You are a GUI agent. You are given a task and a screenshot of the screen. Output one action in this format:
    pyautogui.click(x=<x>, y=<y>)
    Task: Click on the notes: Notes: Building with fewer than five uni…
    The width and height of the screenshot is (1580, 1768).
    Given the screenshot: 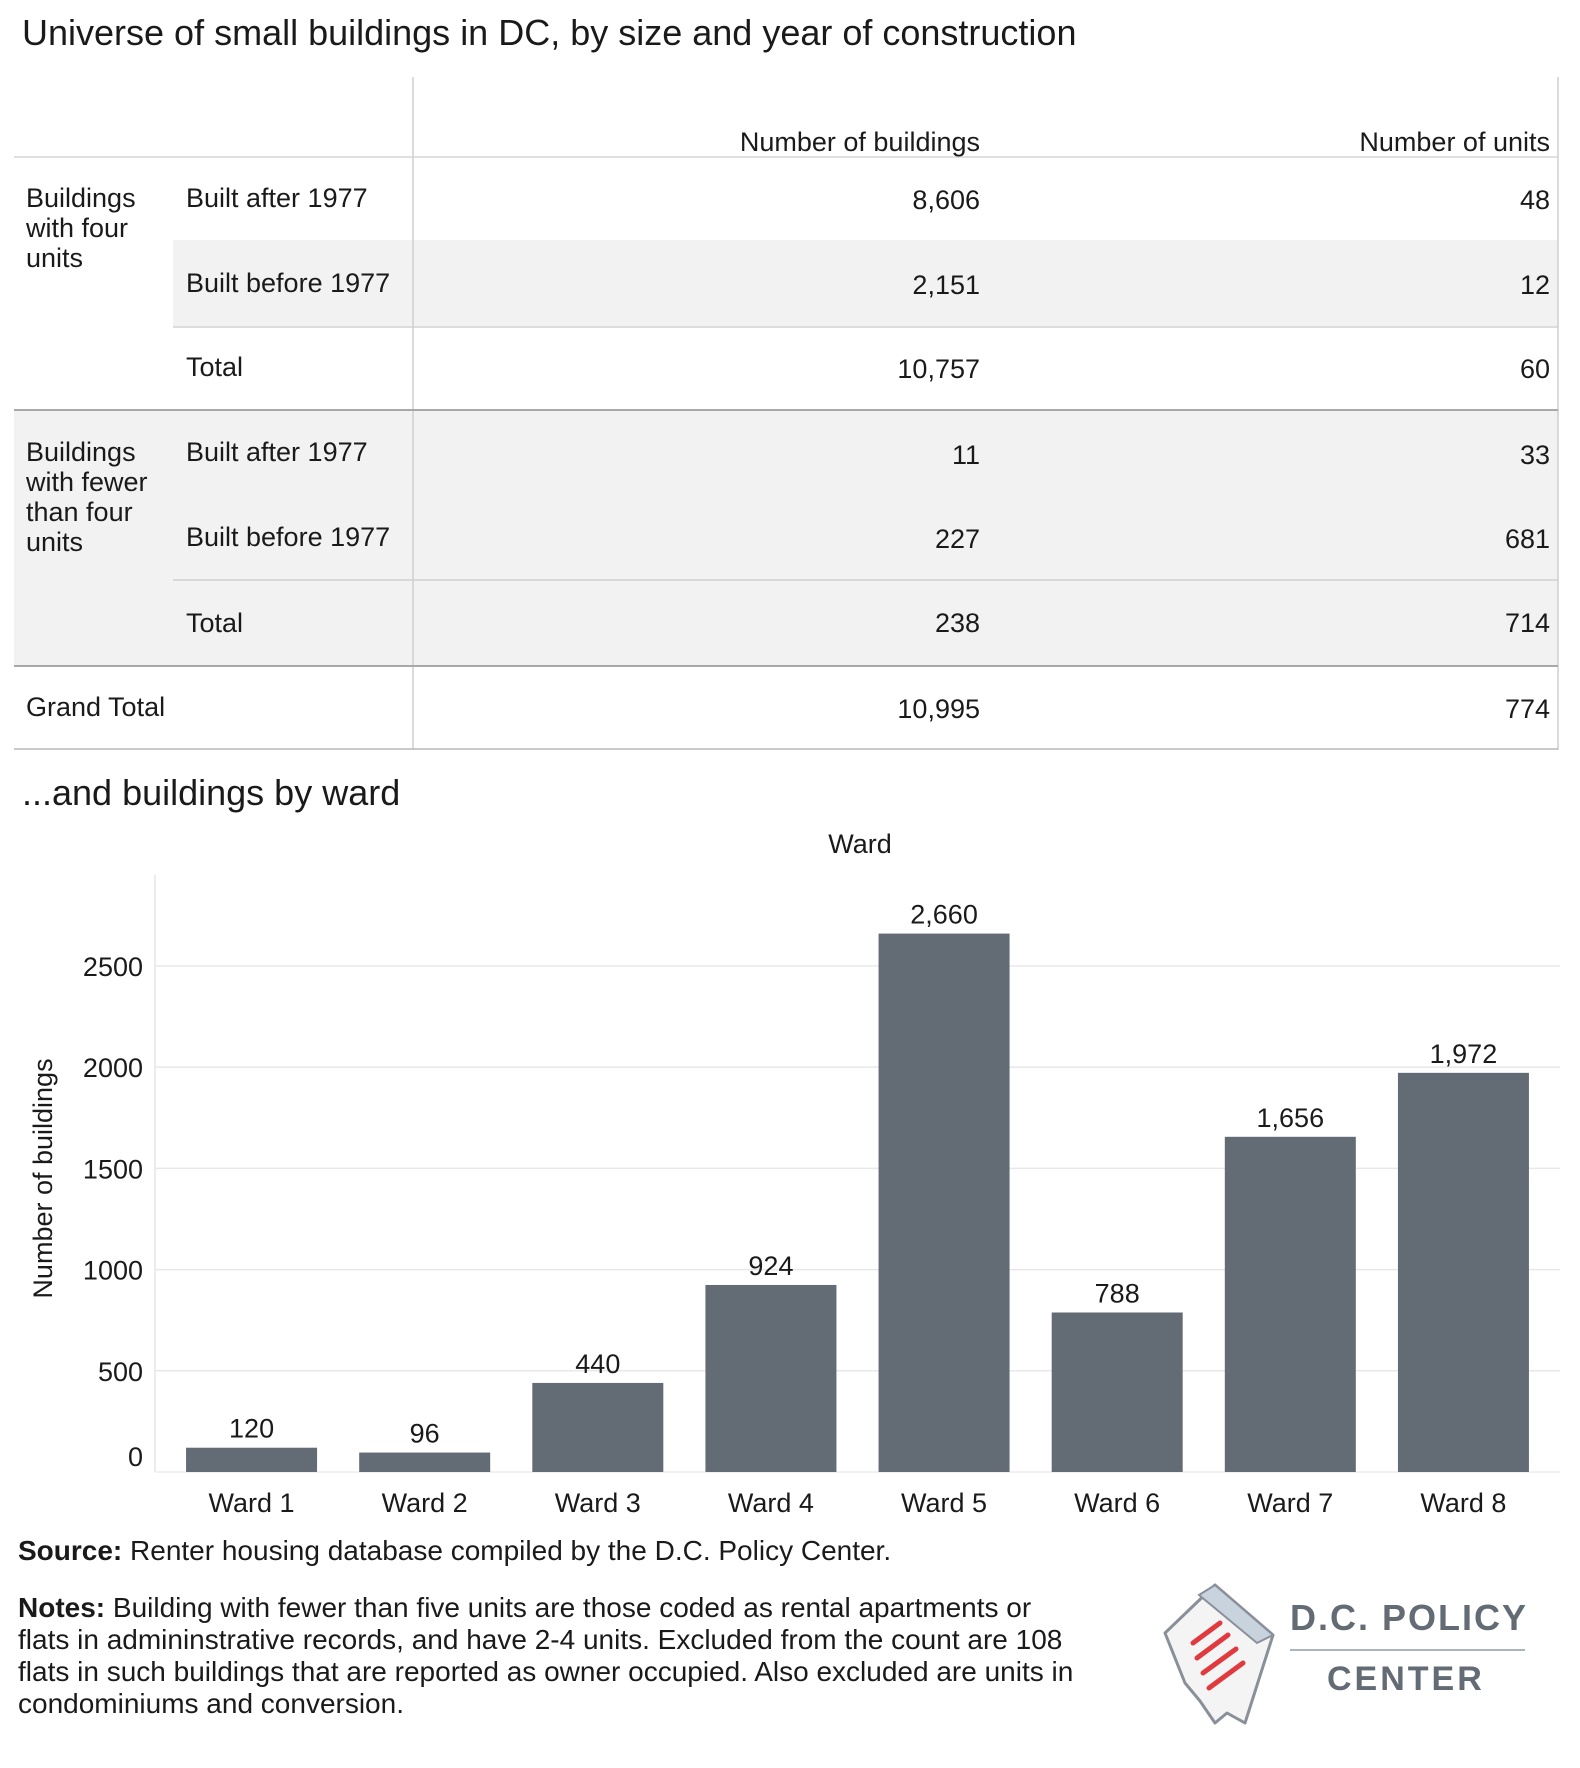 What is the action you would take?
    pyautogui.click(x=553, y=1656)
    